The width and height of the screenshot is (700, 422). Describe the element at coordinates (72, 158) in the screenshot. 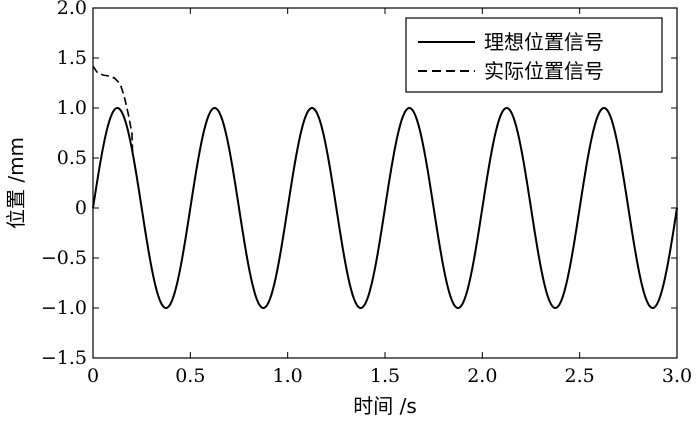

I see `y-tick-label: 0.5` at that location.